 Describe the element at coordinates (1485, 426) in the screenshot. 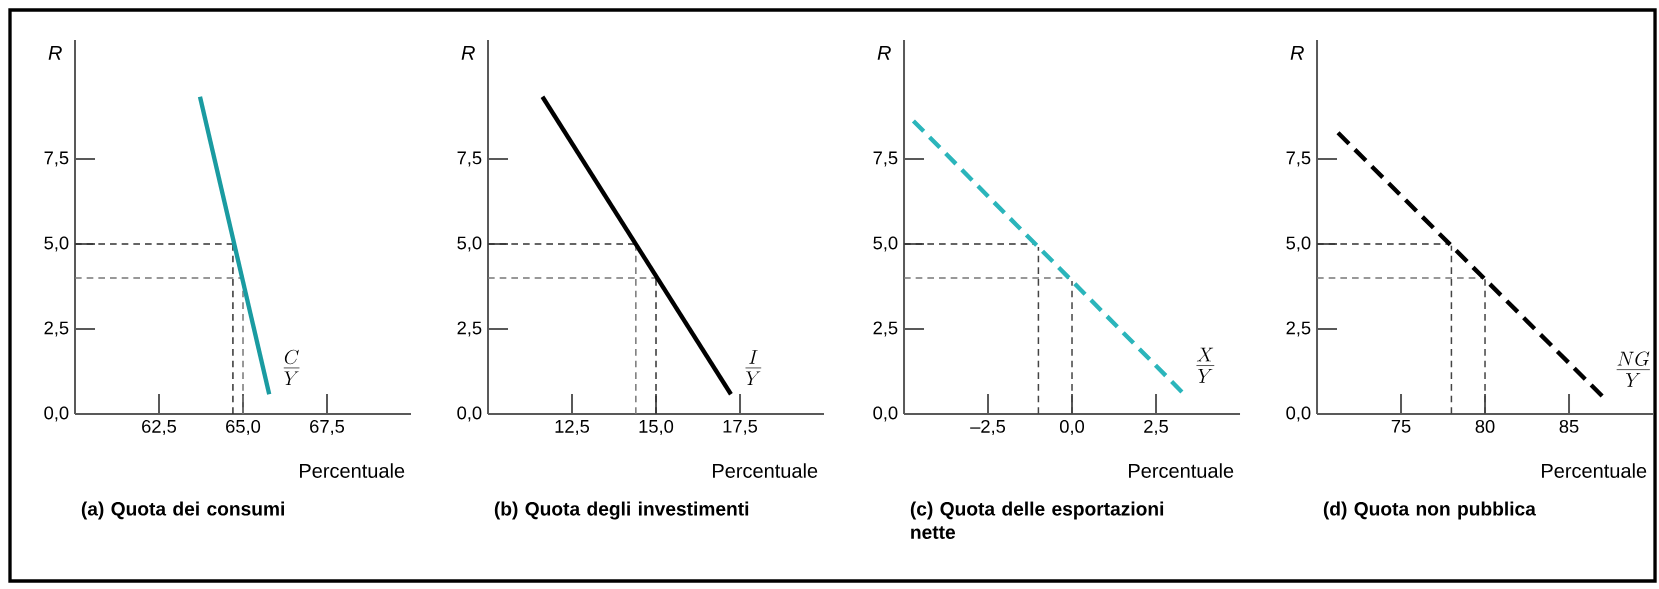

I see `x-tick-label: 80` at that location.